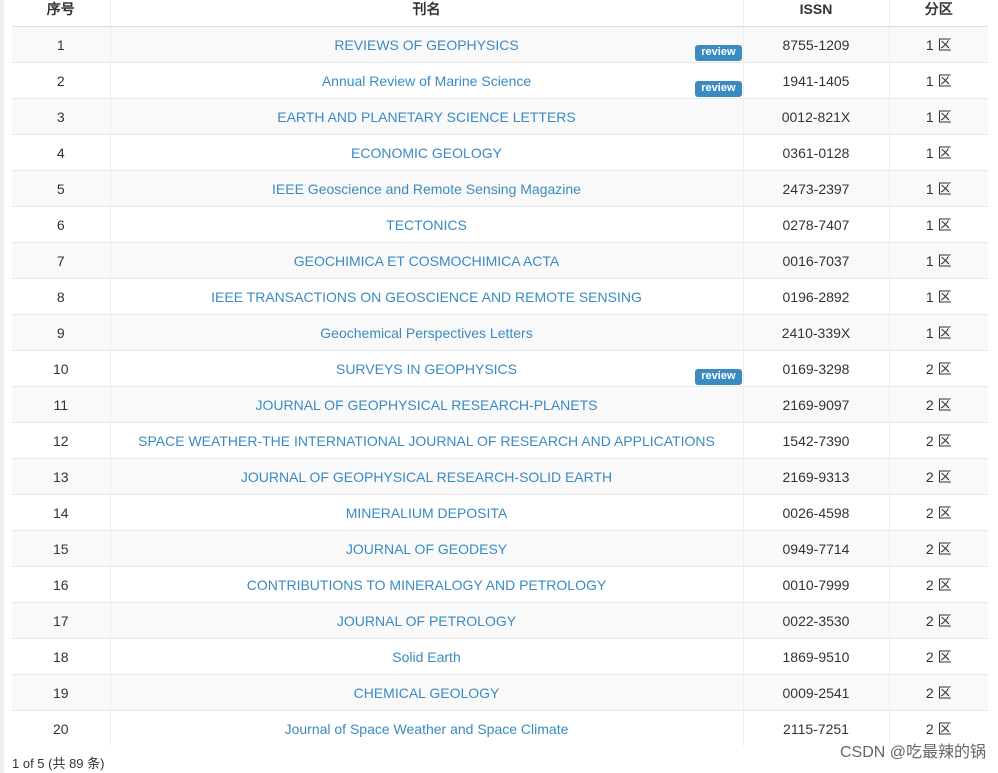  Describe the element at coordinates (61, 80) in the screenshot. I see `row-number: 2` at that location.